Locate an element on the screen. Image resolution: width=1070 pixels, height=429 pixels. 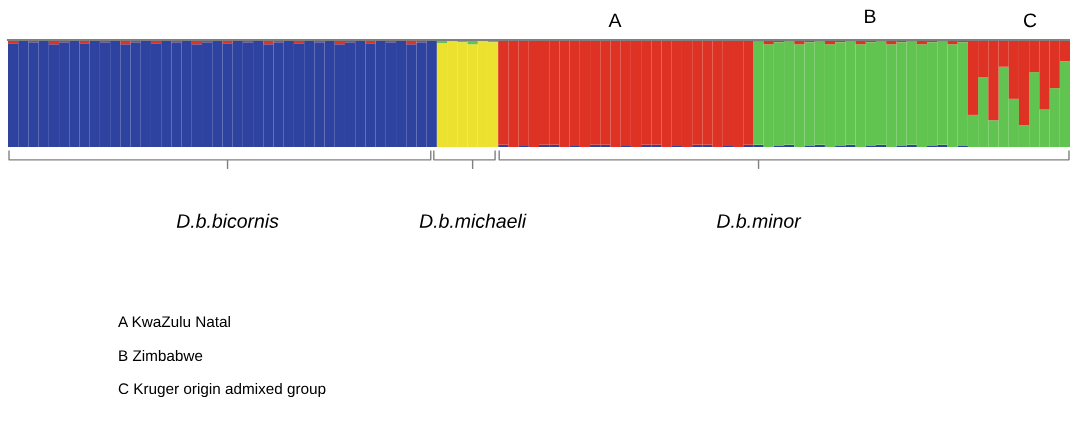
text: B Zimbabwe is located at coordinates (161, 355).